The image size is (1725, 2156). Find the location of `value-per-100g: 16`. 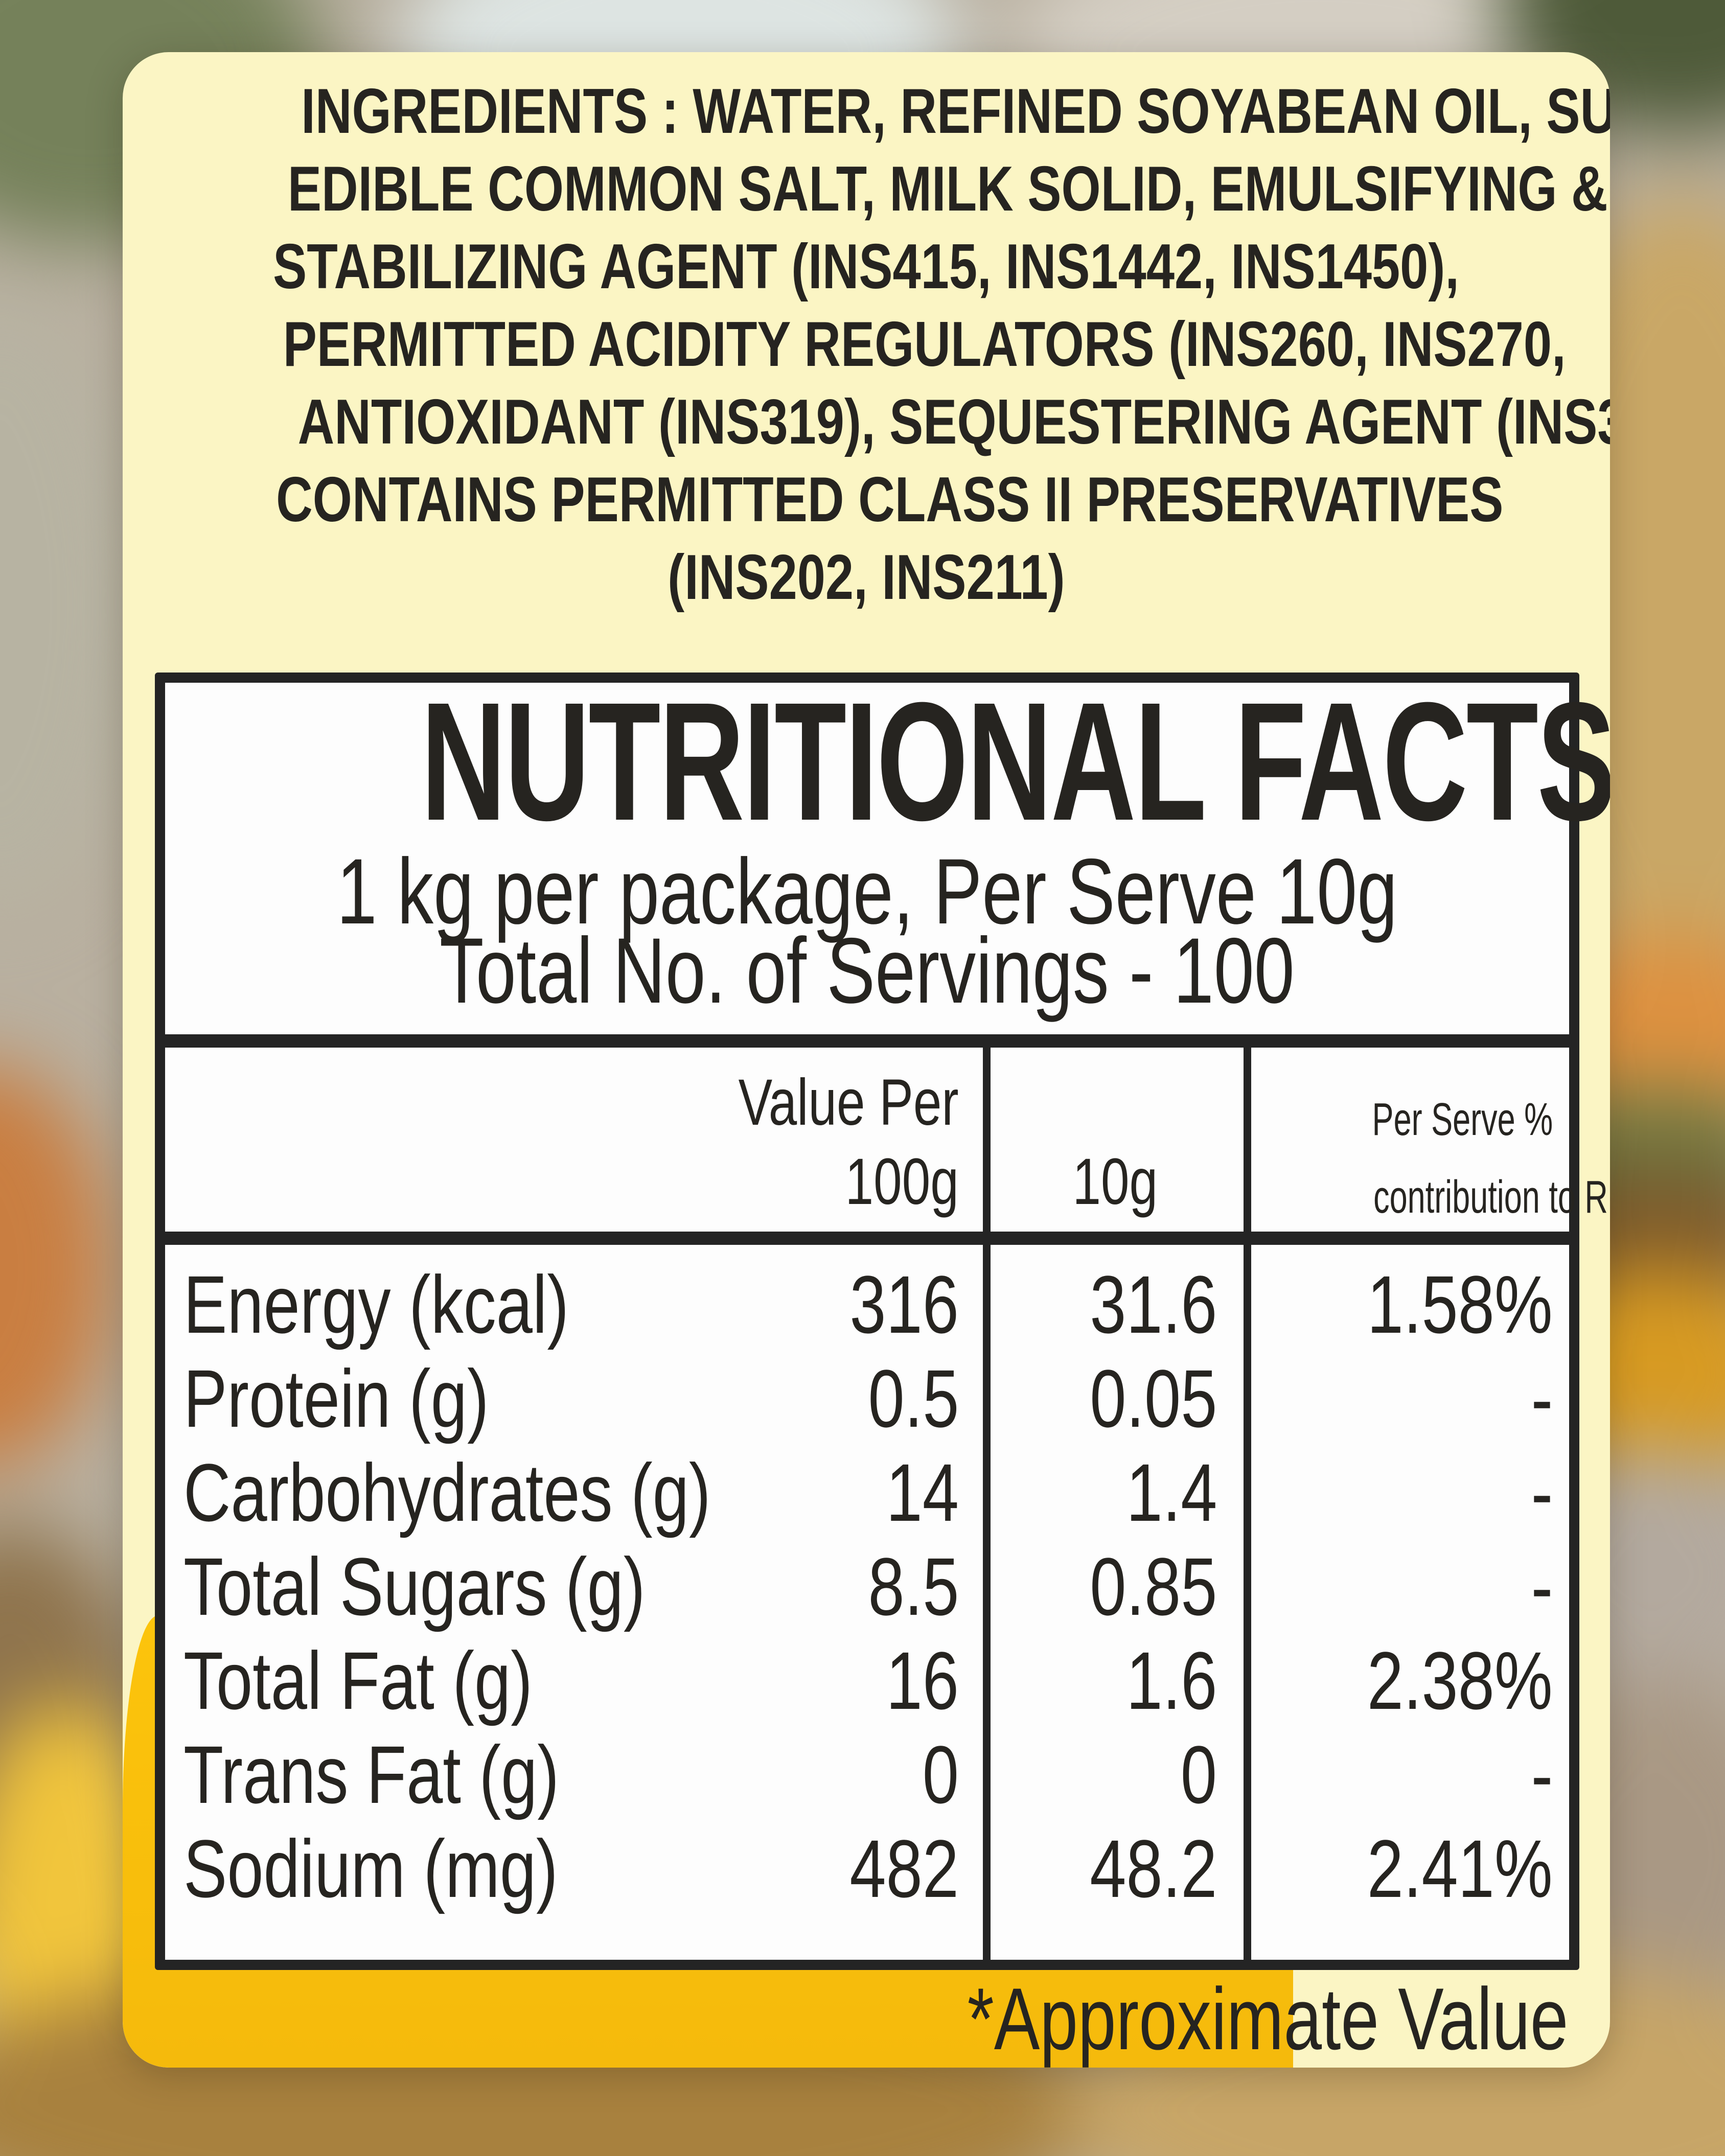

value-per-100g: 16 is located at coordinates (562, 1681).